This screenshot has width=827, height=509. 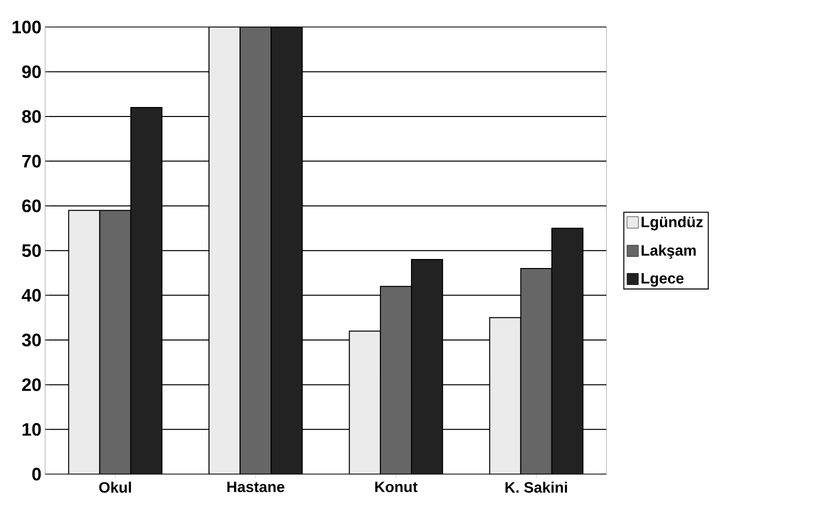 I want to click on y-tick-label: 20, so click(x=31, y=384).